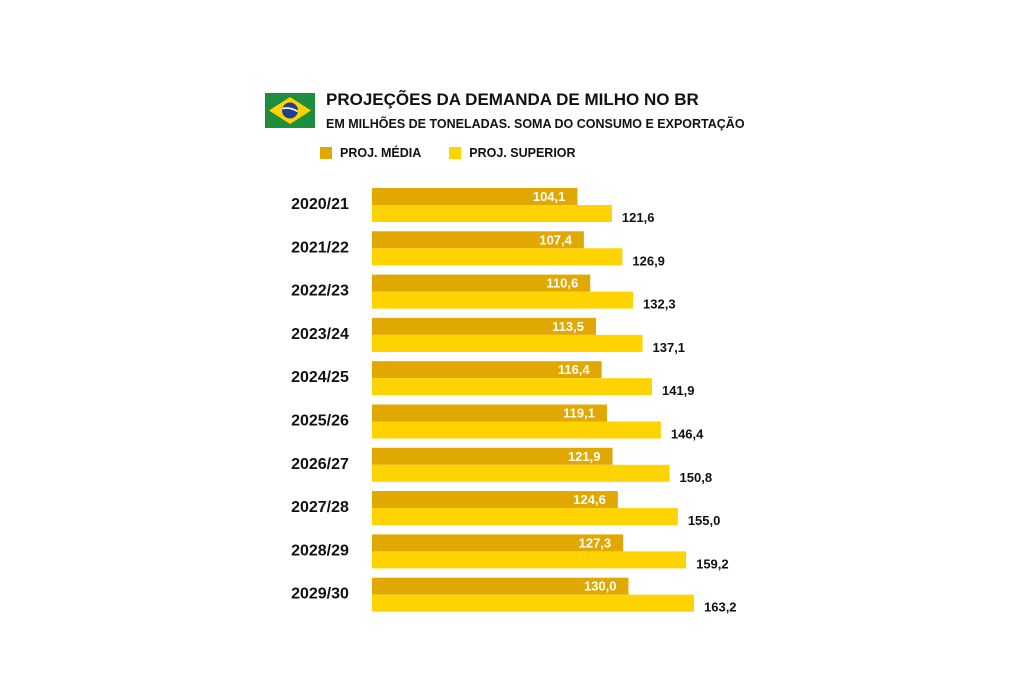 The image size is (1024, 697). What do you see at coordinates (638, 217) in the screenshot?
I see `data-label-proj-superior: 121,6` at bounding box center [638, 217].